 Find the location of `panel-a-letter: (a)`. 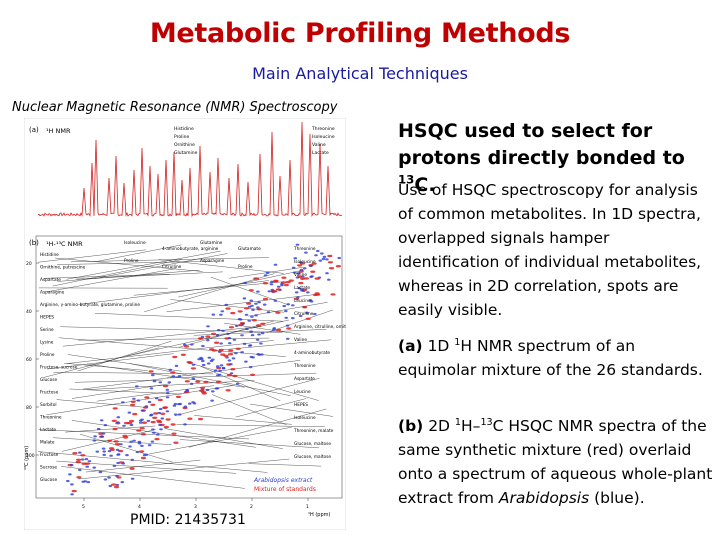

panel-a-letter: (a) is located at coordinates (34, 130).